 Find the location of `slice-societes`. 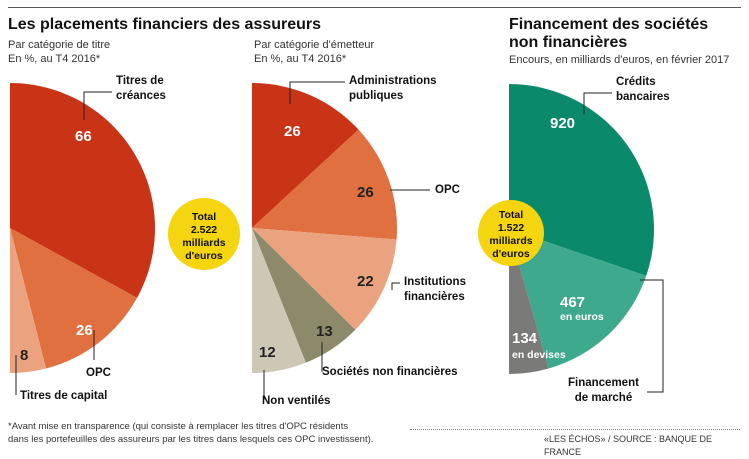

slice-societes is located at coordinates (304, 295).